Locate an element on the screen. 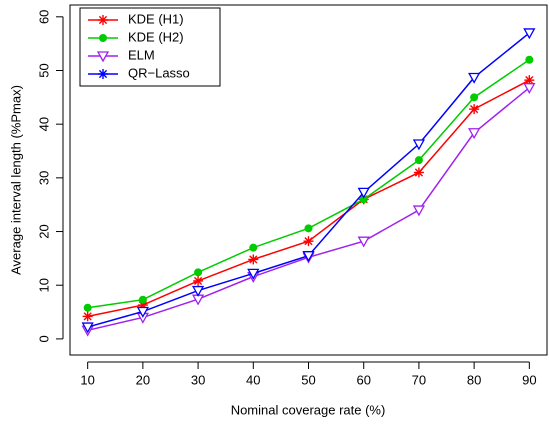 The image size is (550, 426). y-tick-label: 20 is located at coordinates (43, 231).